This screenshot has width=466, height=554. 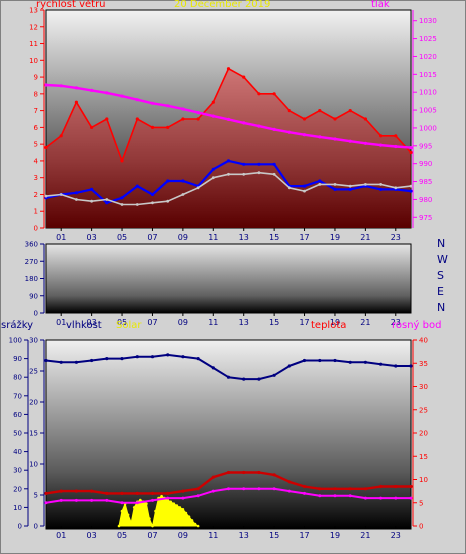 What do you see at coordinates (92, 322) in the screenshot?
I see `x-tick-label: 03` at bounding box center [92, 322].